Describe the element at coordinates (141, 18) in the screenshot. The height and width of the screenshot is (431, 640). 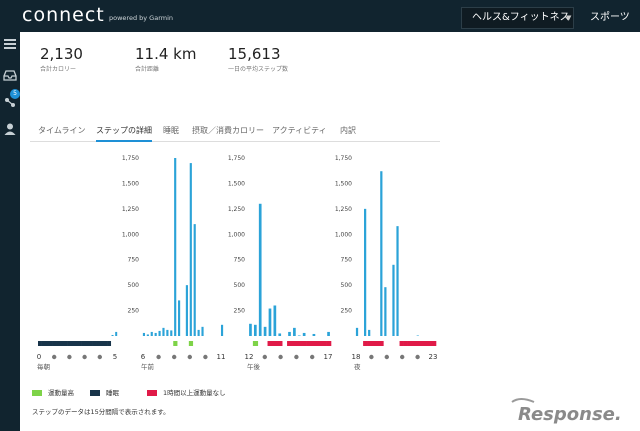
I see `logo-subtitle: powered by Garmin` at that location.